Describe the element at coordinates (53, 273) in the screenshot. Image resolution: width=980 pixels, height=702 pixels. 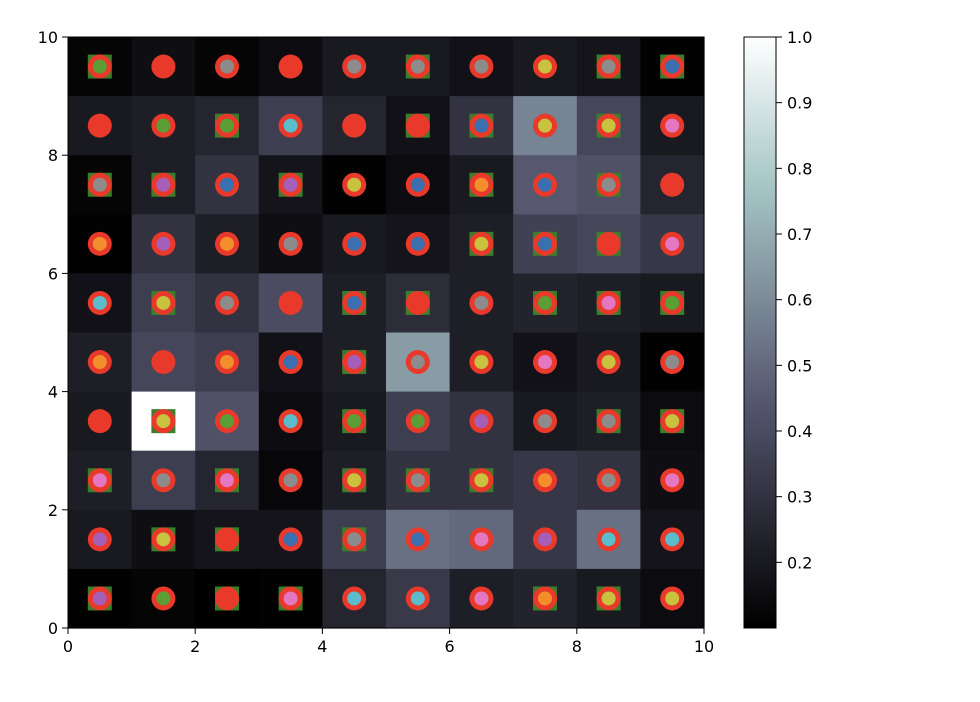
I see `y-tick-label: 6` at that location.